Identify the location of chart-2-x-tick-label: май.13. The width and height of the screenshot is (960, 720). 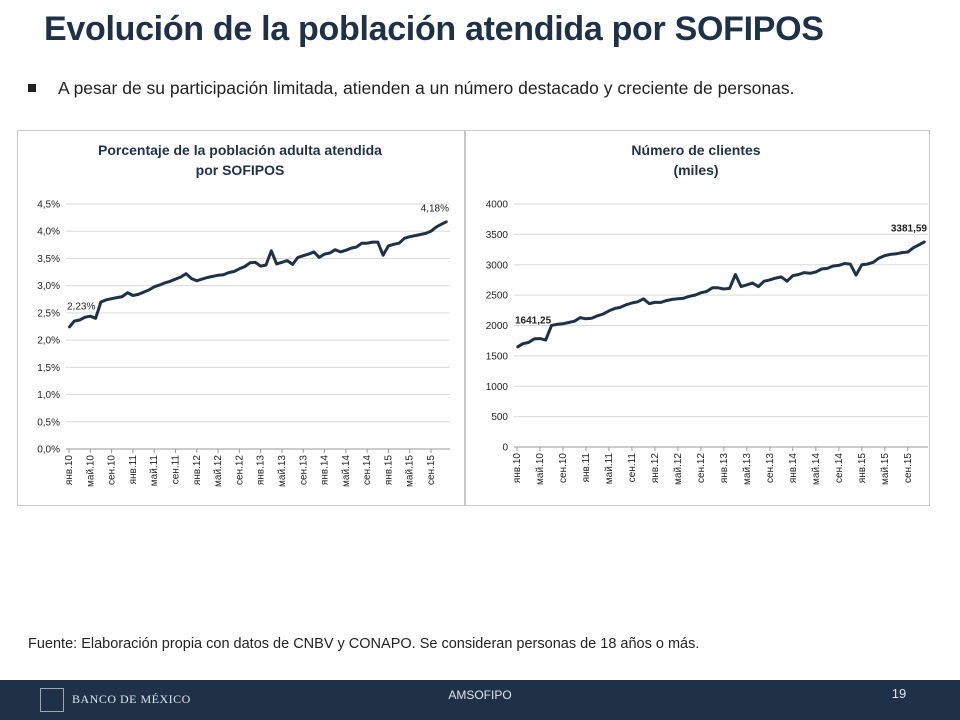
(747, 469).